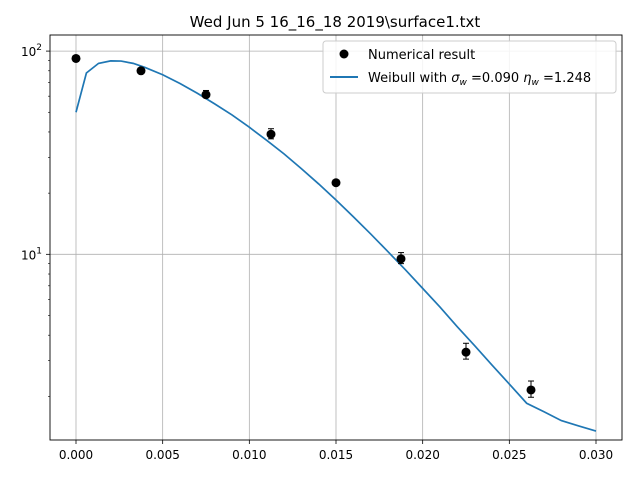 The width and height of the screenshot is (640, 480). I want to click on legend-eta-sub: w, so click(536, 83).